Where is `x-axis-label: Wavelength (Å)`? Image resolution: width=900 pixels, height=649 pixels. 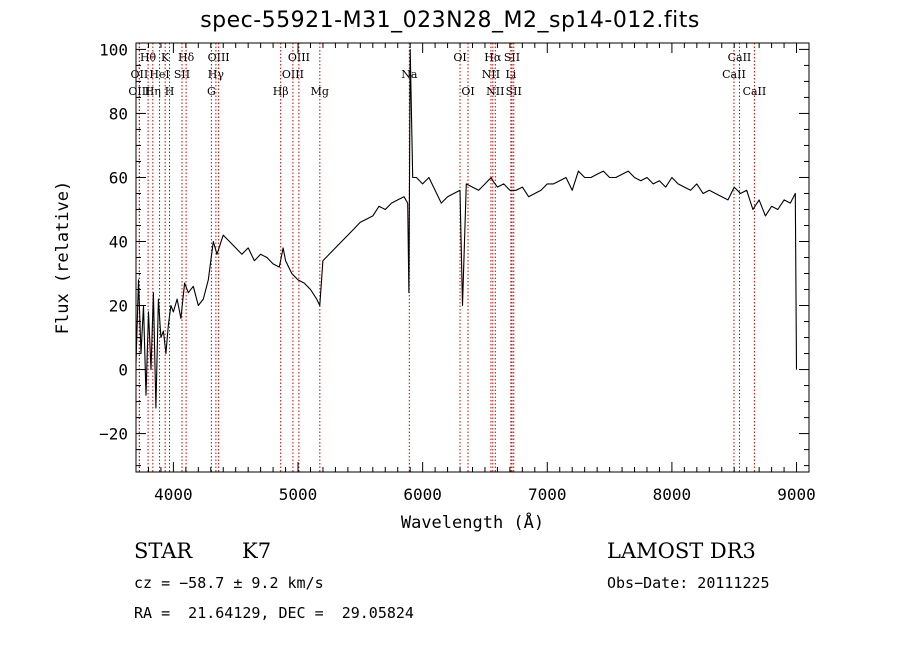
x-axis-label: Wavelength (Å) is located at coordinates (472, 522).